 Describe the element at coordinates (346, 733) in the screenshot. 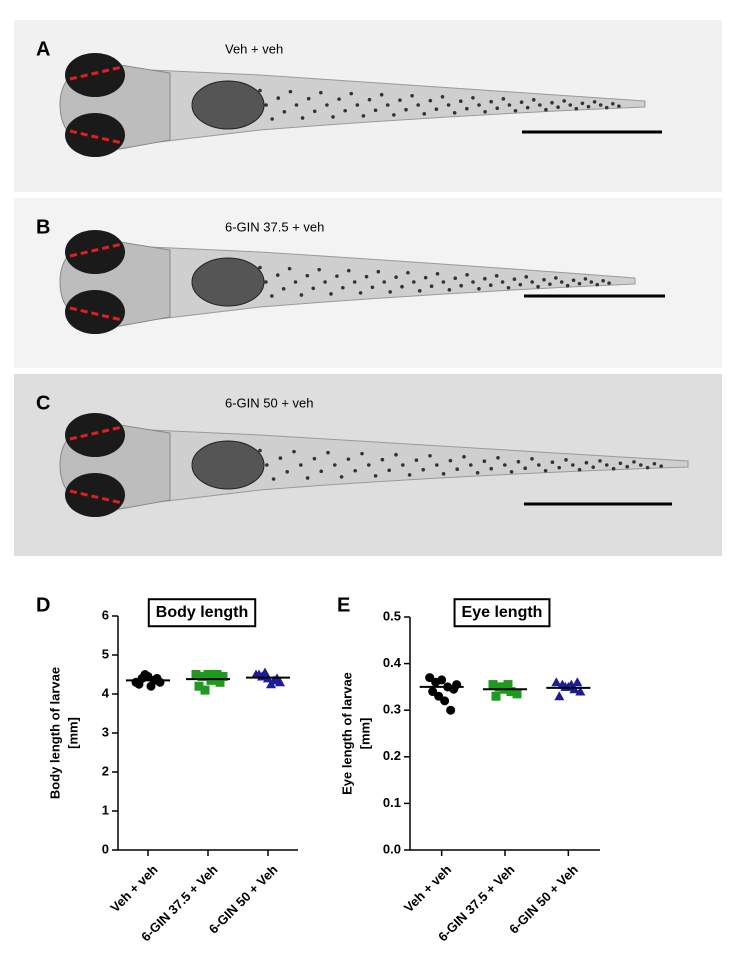

I see `y-axis-label: Eye length of larvae` at that location.